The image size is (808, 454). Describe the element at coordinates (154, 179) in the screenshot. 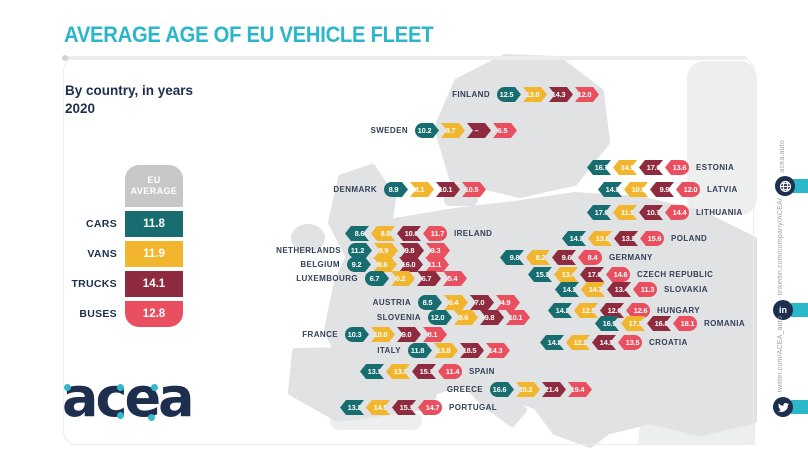

I see `legend-header-line1: EU` at that location.